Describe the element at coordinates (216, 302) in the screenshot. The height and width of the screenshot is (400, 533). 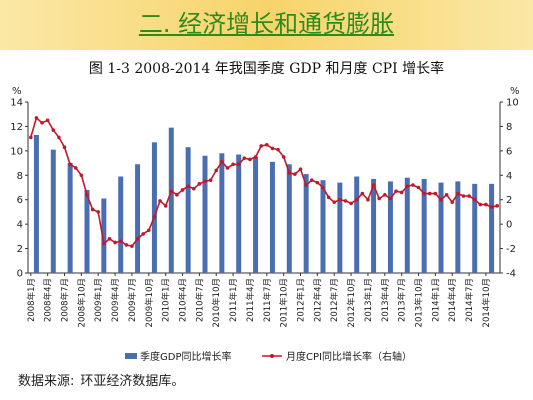
I see `x-tick-label: 2010年10月` at that location.